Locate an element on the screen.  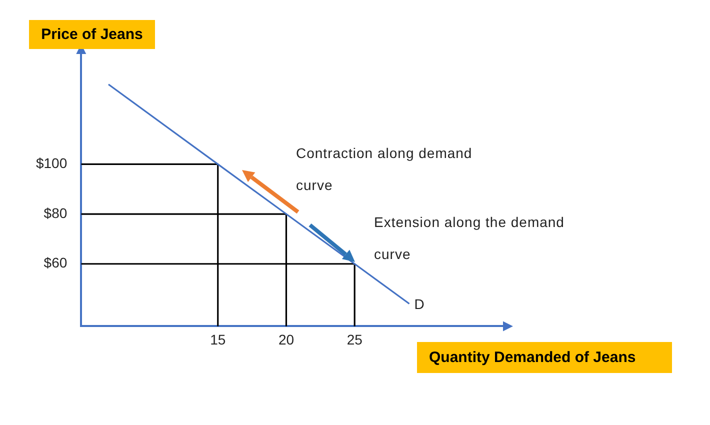
series-label: D is located at coordinates (419, 304).